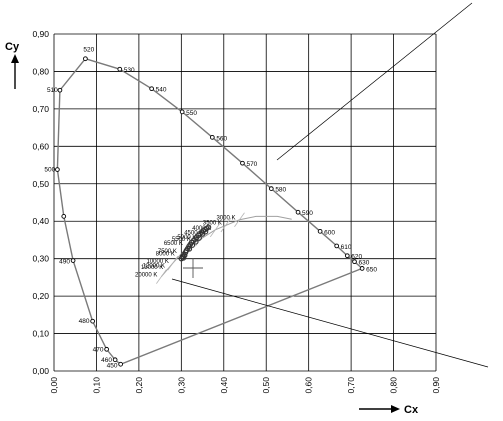  Describe the element at coordinates (54, 385) in the screenshot. I see `x-tick-label: 0,00` at that location.